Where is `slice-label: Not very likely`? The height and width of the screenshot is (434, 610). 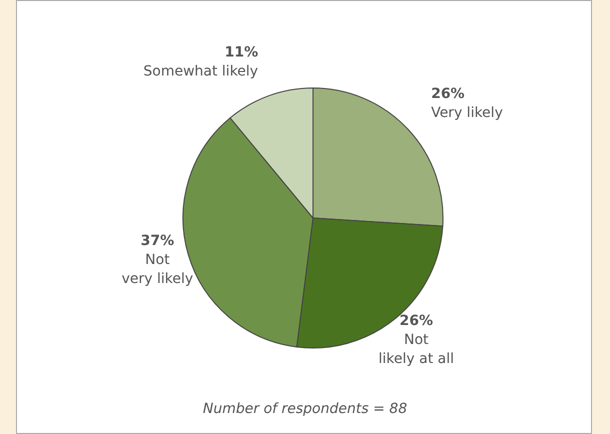
slice-label: Not very likely is located at coordinates (158, 270).